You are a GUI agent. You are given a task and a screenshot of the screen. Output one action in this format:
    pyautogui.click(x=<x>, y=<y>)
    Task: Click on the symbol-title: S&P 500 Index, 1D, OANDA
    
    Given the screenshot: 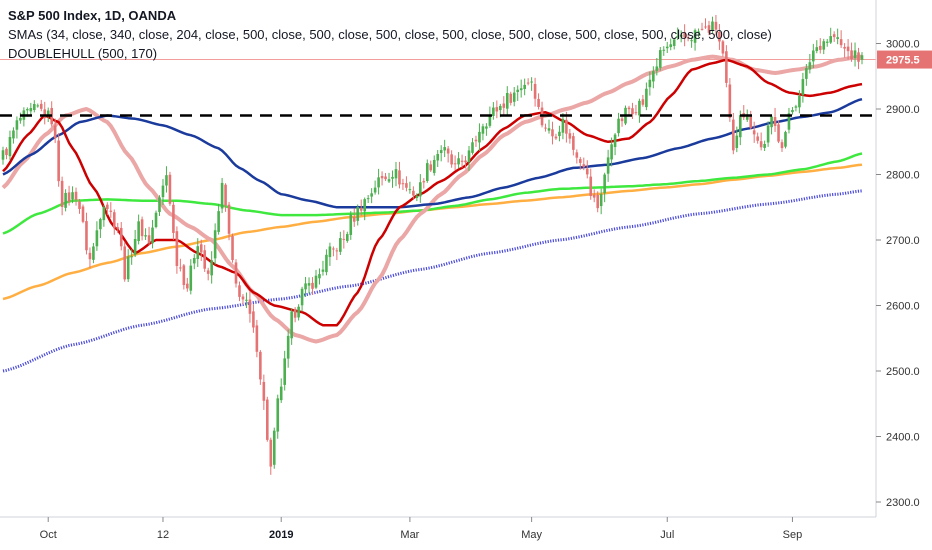 What is the action you would take?
    pyautogui.click(x=92, y=15)
    